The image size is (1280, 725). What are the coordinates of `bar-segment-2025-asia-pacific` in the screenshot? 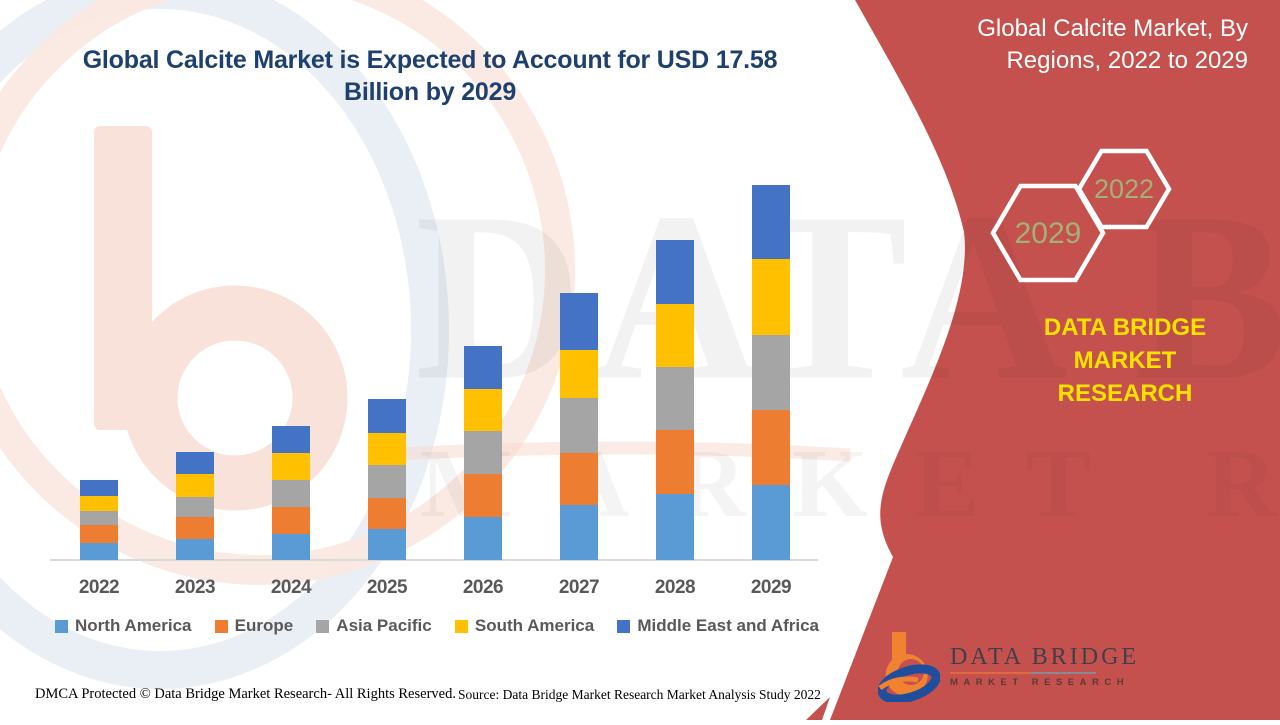 It's located at (387, 482).